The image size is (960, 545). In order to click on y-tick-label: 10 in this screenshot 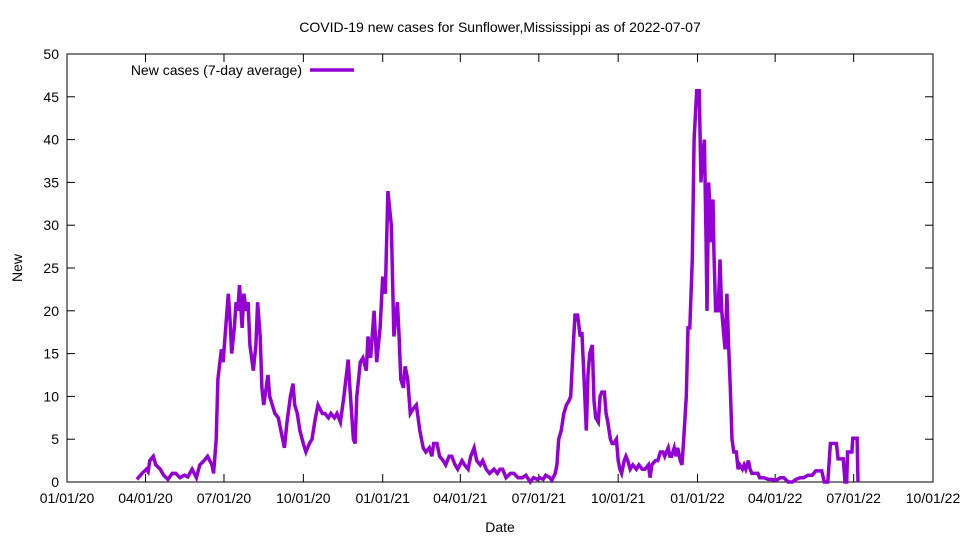, I will do `click(51, 396)`.